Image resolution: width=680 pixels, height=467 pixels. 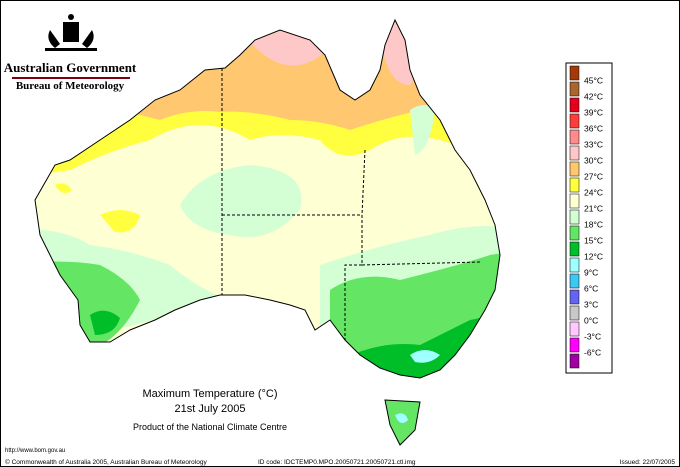 I want to click on legend-label: 24°C, so click(x=593, y=192).